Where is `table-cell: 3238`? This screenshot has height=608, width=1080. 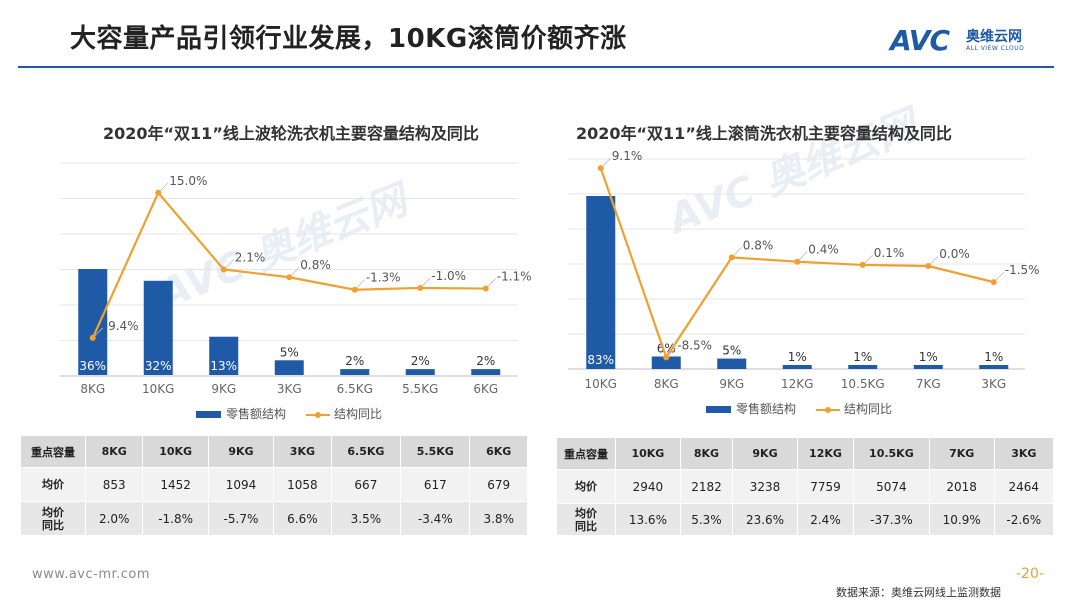
table-cell: 3238 is located at coordinates (765, 486).